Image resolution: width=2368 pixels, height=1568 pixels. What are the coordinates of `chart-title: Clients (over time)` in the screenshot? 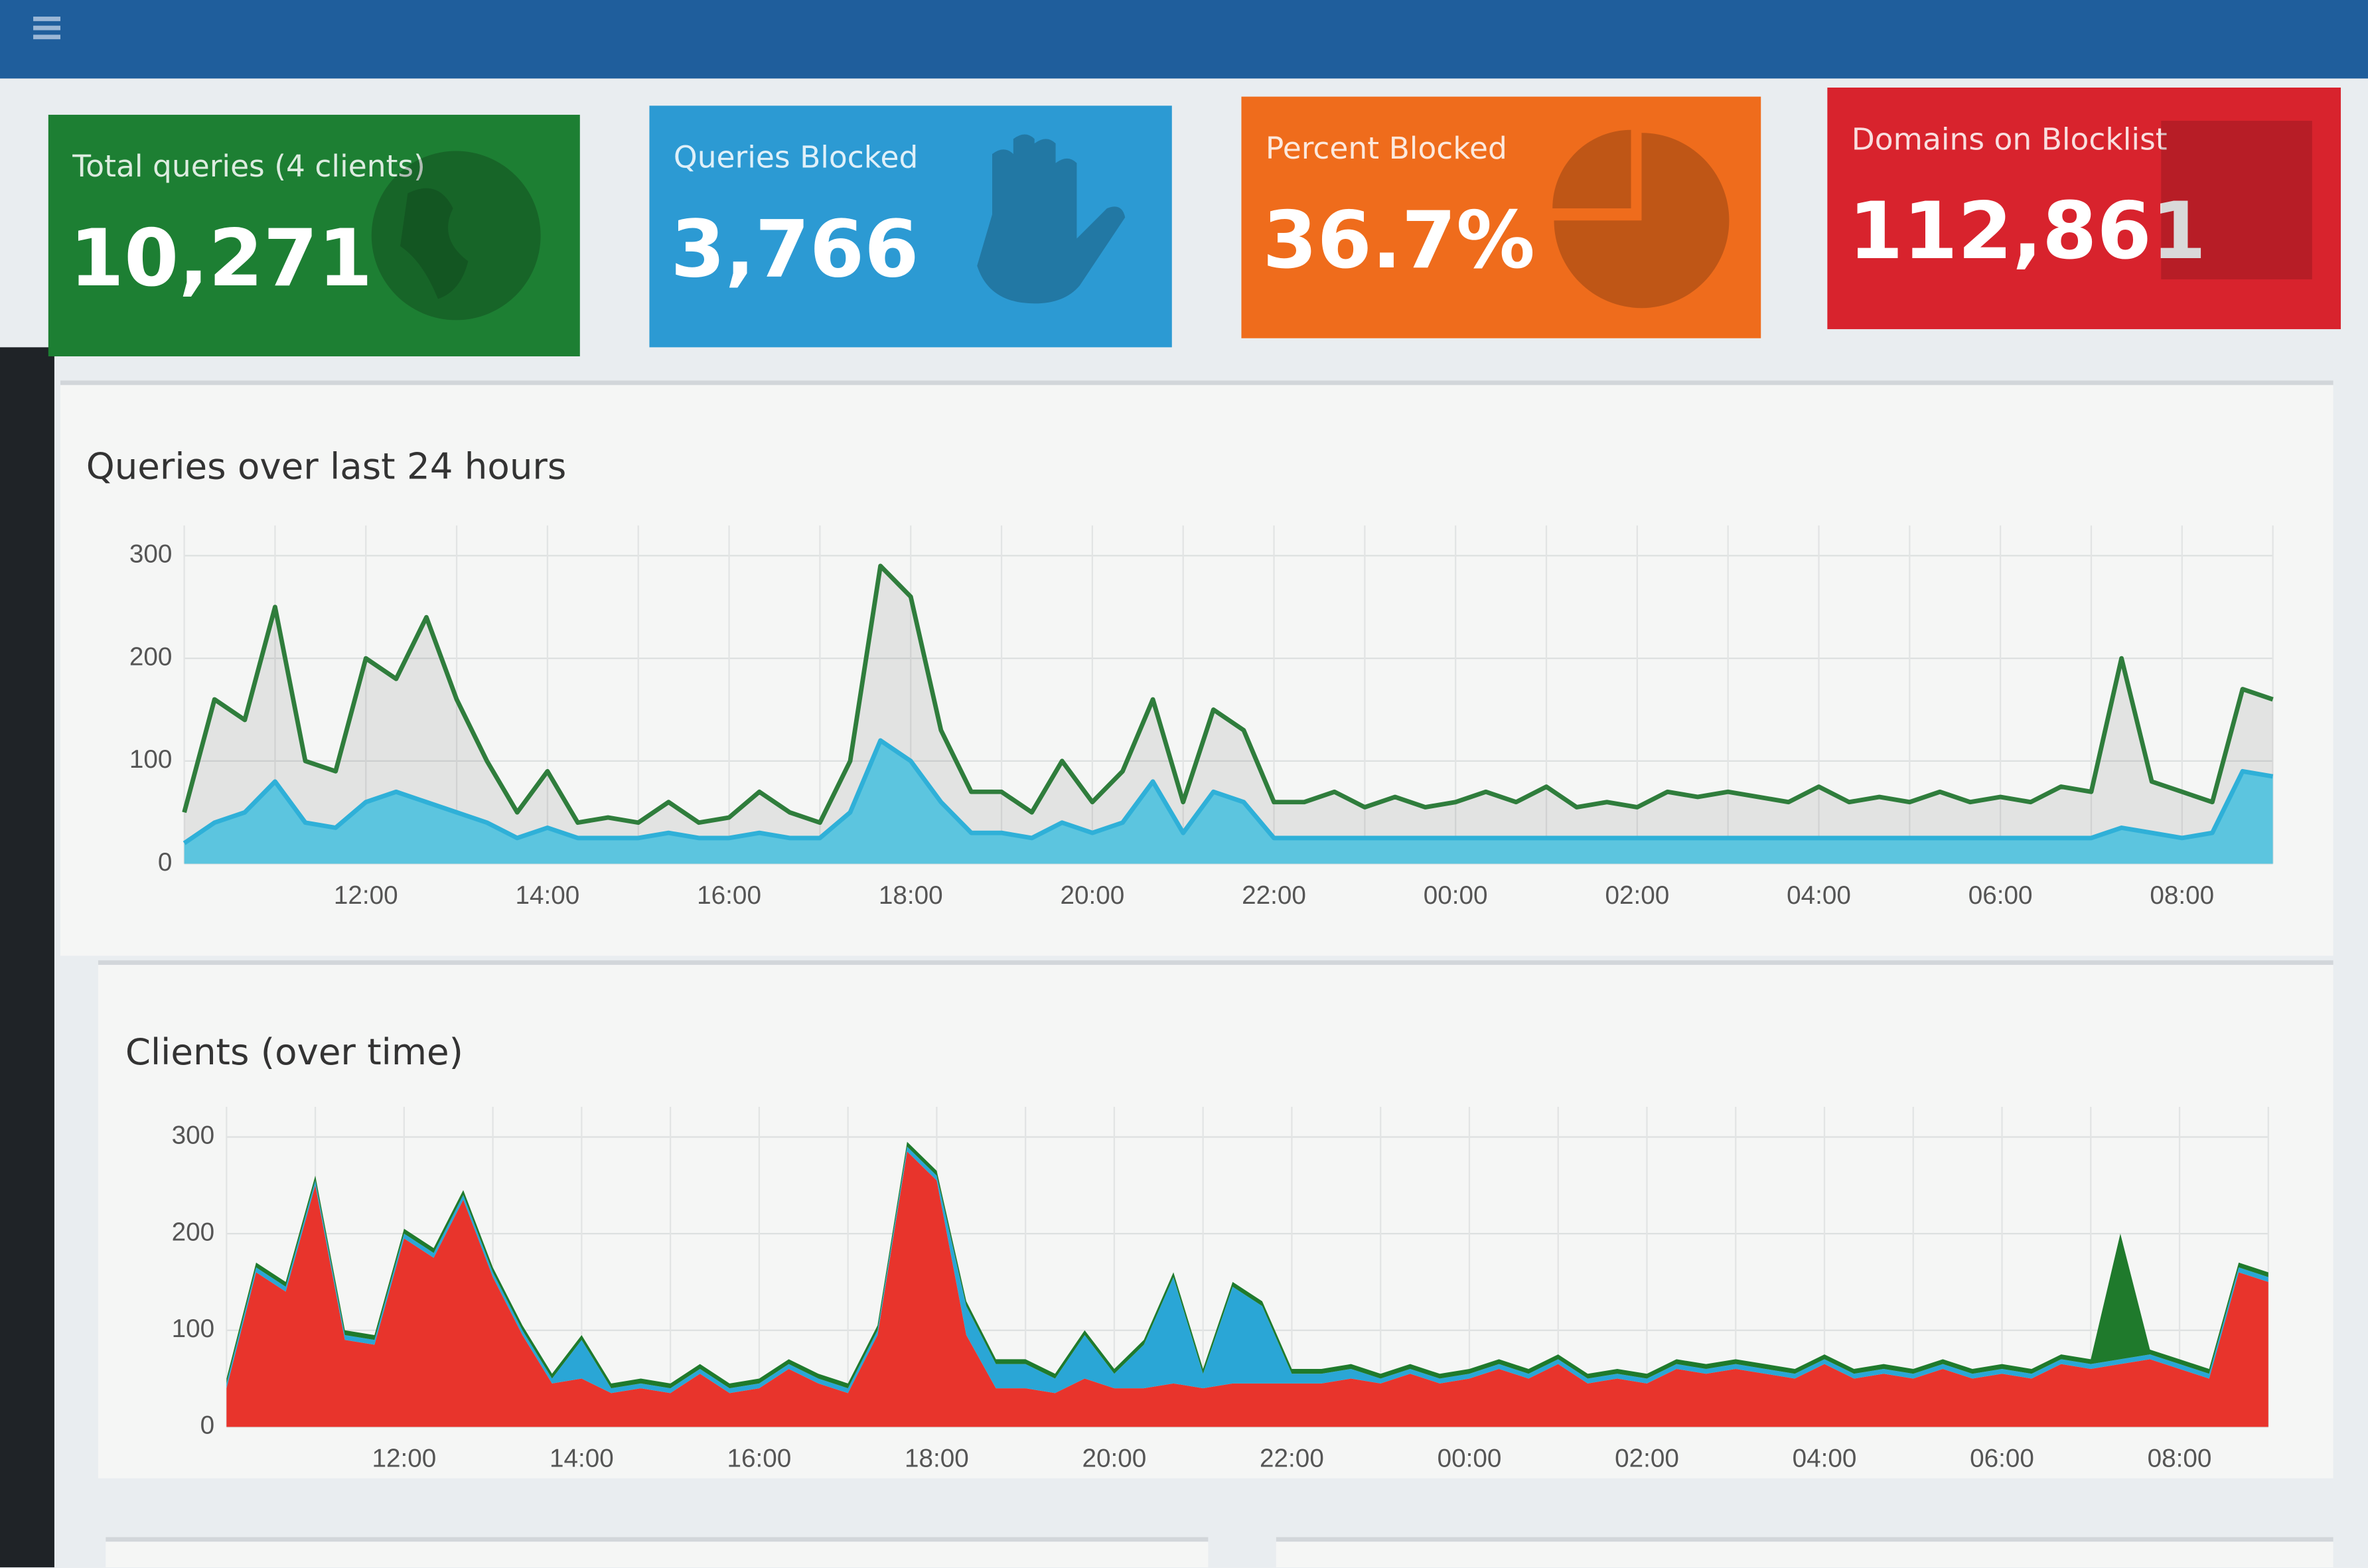 It's located at (294, 1052).